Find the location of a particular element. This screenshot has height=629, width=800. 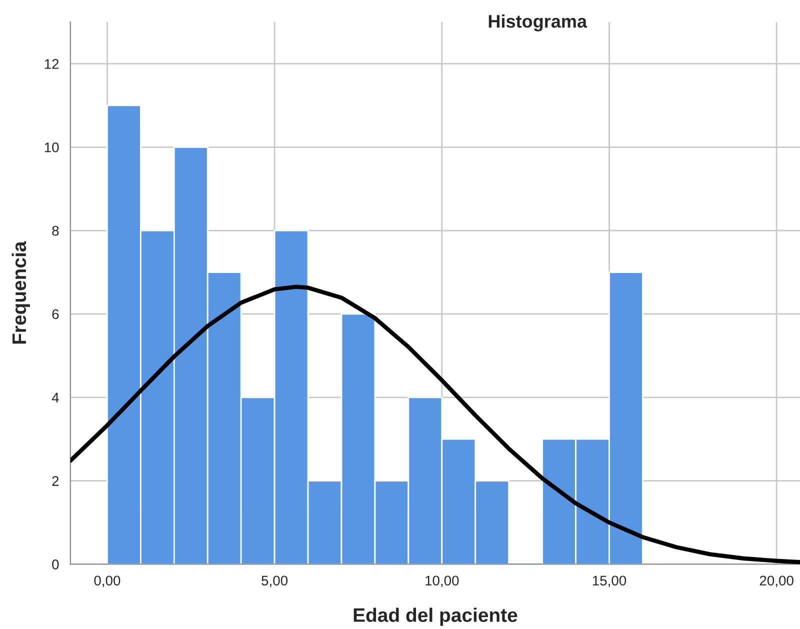

y-tick-label: 10 is located at coordinates (51, 147).